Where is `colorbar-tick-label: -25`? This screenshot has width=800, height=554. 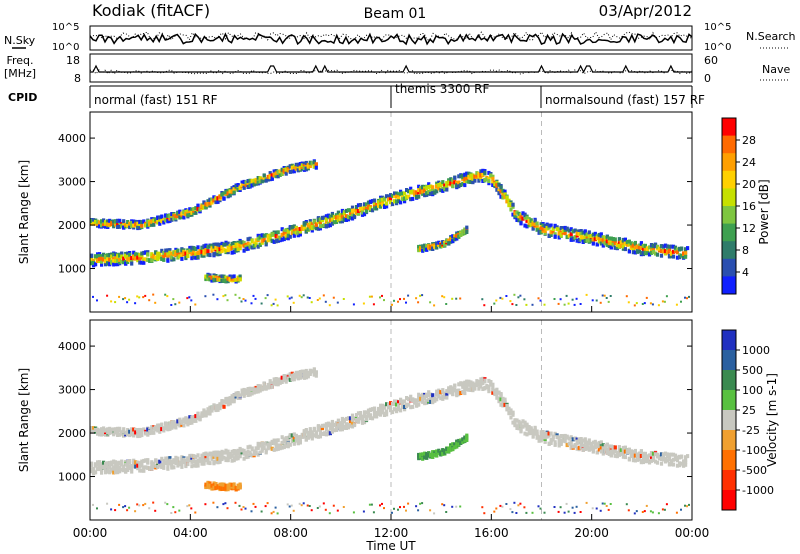 colorbar-tick-label: -25 is located at coordinates (751, 430).